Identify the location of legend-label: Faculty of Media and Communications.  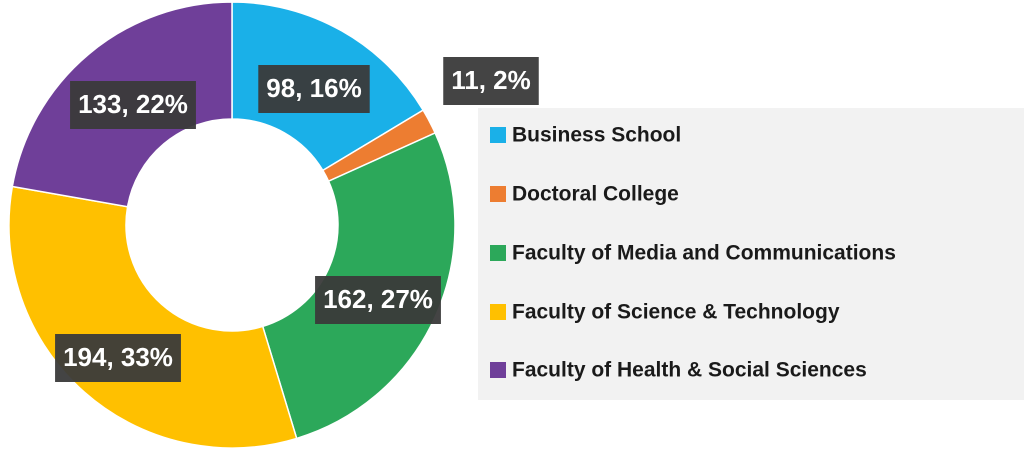
(704, 253).